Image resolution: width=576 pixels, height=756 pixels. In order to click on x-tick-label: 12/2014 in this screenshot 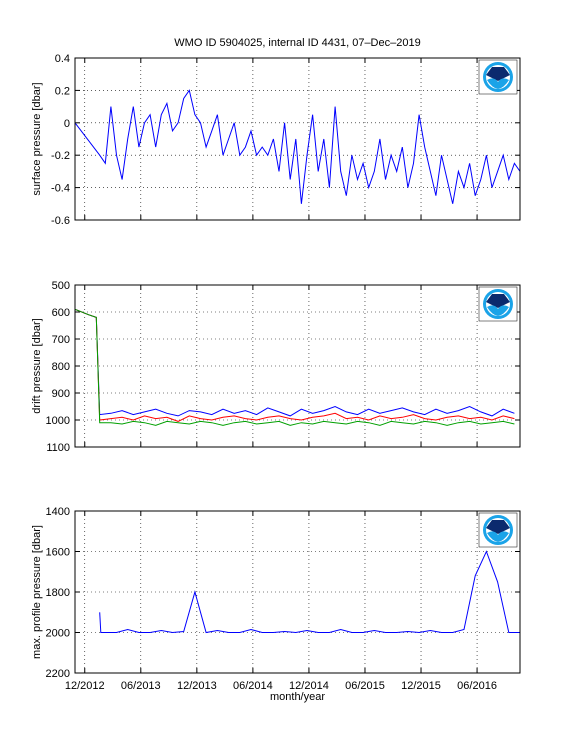, I will do `click(309, 686)`.